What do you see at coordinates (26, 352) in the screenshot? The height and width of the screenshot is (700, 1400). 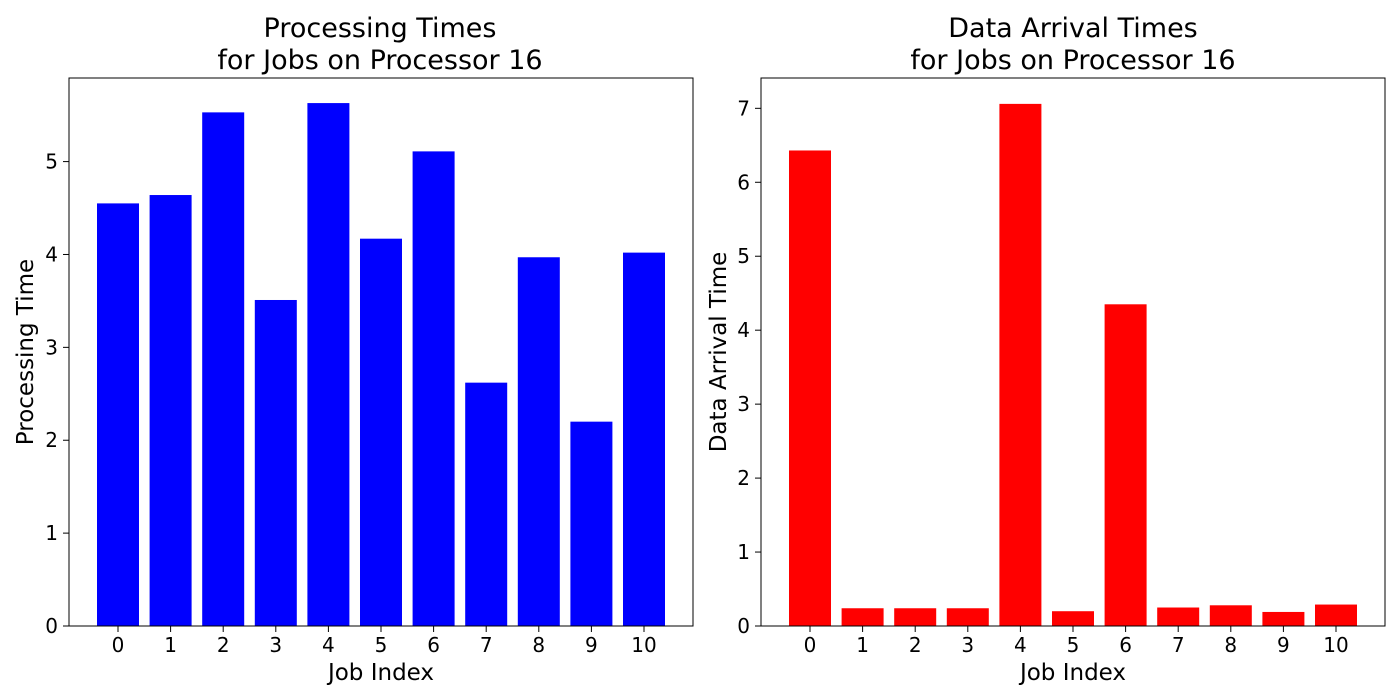 I see `y-axis-label: Processing Time` at bounding box center [26, 352].